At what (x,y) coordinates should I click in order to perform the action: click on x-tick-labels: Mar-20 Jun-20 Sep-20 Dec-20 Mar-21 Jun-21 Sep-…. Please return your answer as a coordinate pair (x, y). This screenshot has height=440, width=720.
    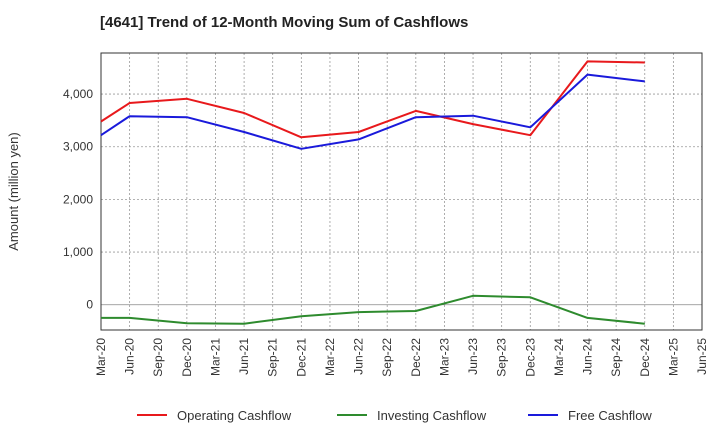
    Looking at the image, I should click on (401, 357).